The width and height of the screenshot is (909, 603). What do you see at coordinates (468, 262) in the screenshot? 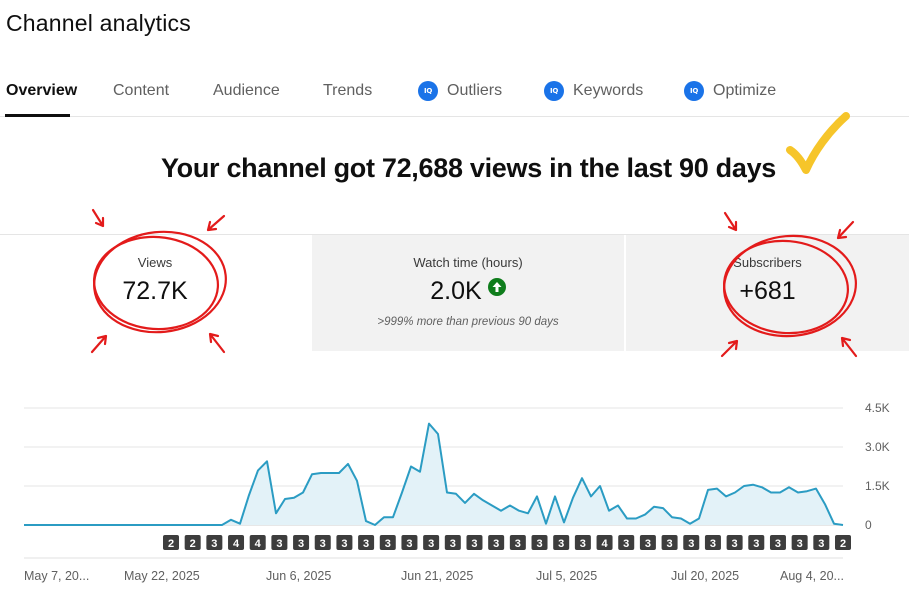
I see `card-label: Watch time (hours)` at bounding box center [468, 262].